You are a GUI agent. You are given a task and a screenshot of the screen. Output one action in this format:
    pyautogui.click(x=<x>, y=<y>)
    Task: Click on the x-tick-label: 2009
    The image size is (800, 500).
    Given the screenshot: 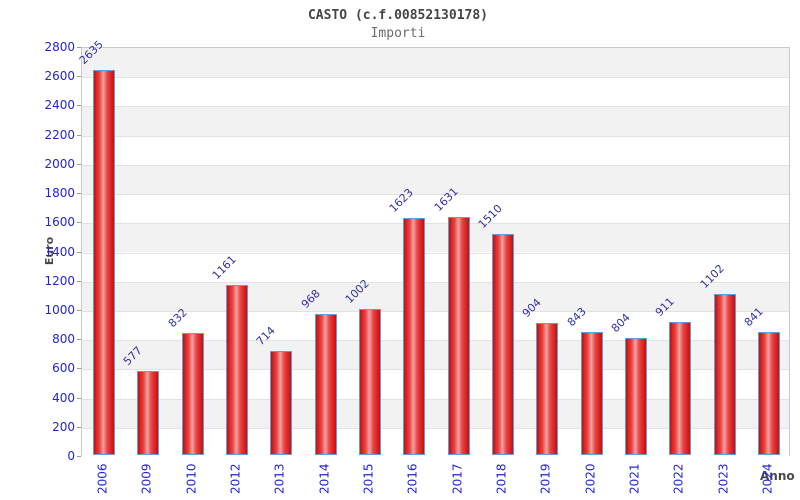 What is the action you would take?
    pyautogui.click(x=146, y=479)
    